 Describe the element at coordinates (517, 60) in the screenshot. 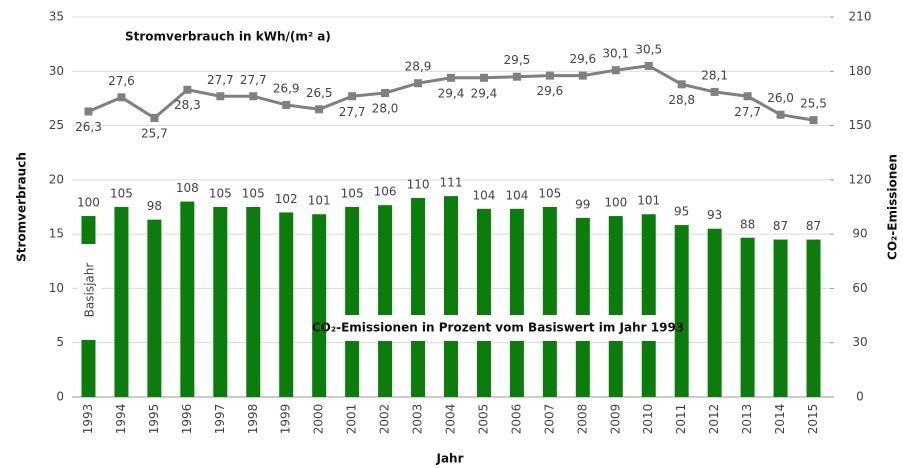

I see `point-label: 29,5` at that location.